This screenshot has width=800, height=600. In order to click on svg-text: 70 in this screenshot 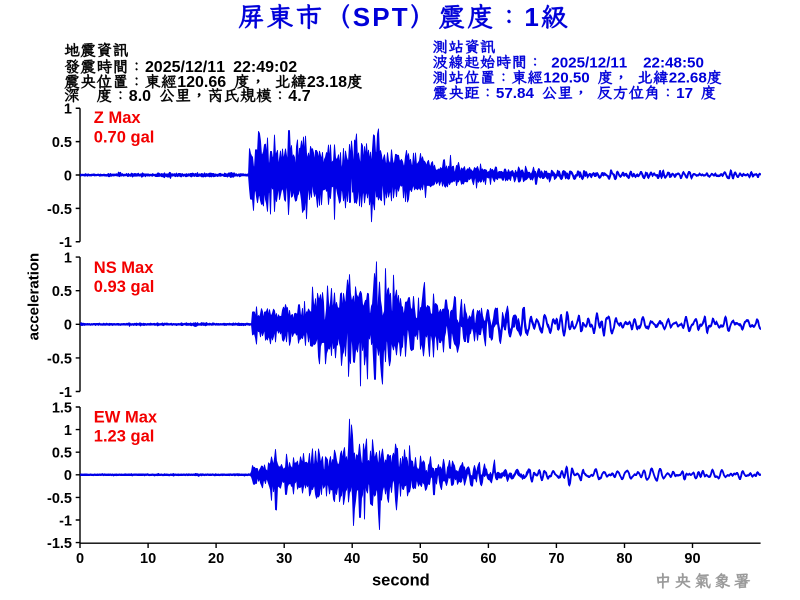, I will do `click(556, 559)`.